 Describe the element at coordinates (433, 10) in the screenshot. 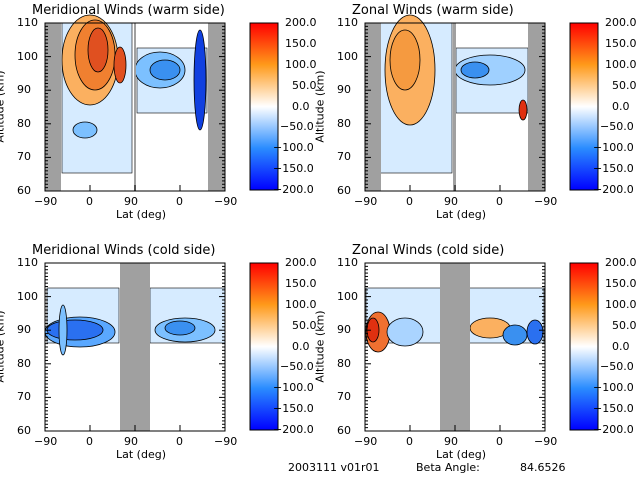

I see `chart-title: Zonal Winds (warm side)` at that location.